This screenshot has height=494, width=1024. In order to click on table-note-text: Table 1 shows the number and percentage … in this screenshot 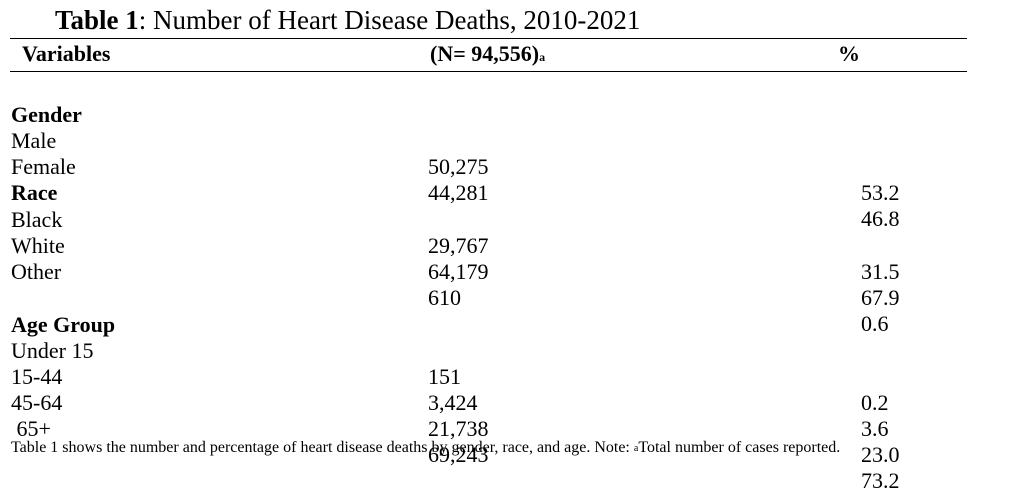, I will do `click(322, 447)`.